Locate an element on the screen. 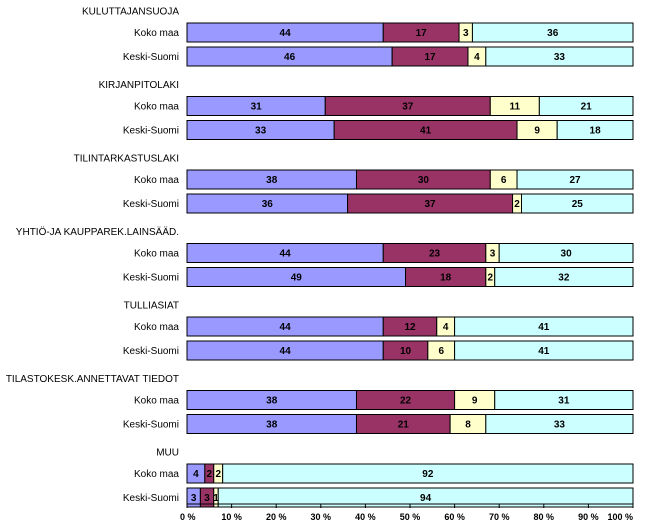 The width and height of the screenshot is (656, 522). group-title: YHTIÖ-JA KAUPPAREK.LAINSÄÄD. is located at coordinates (97, 232).